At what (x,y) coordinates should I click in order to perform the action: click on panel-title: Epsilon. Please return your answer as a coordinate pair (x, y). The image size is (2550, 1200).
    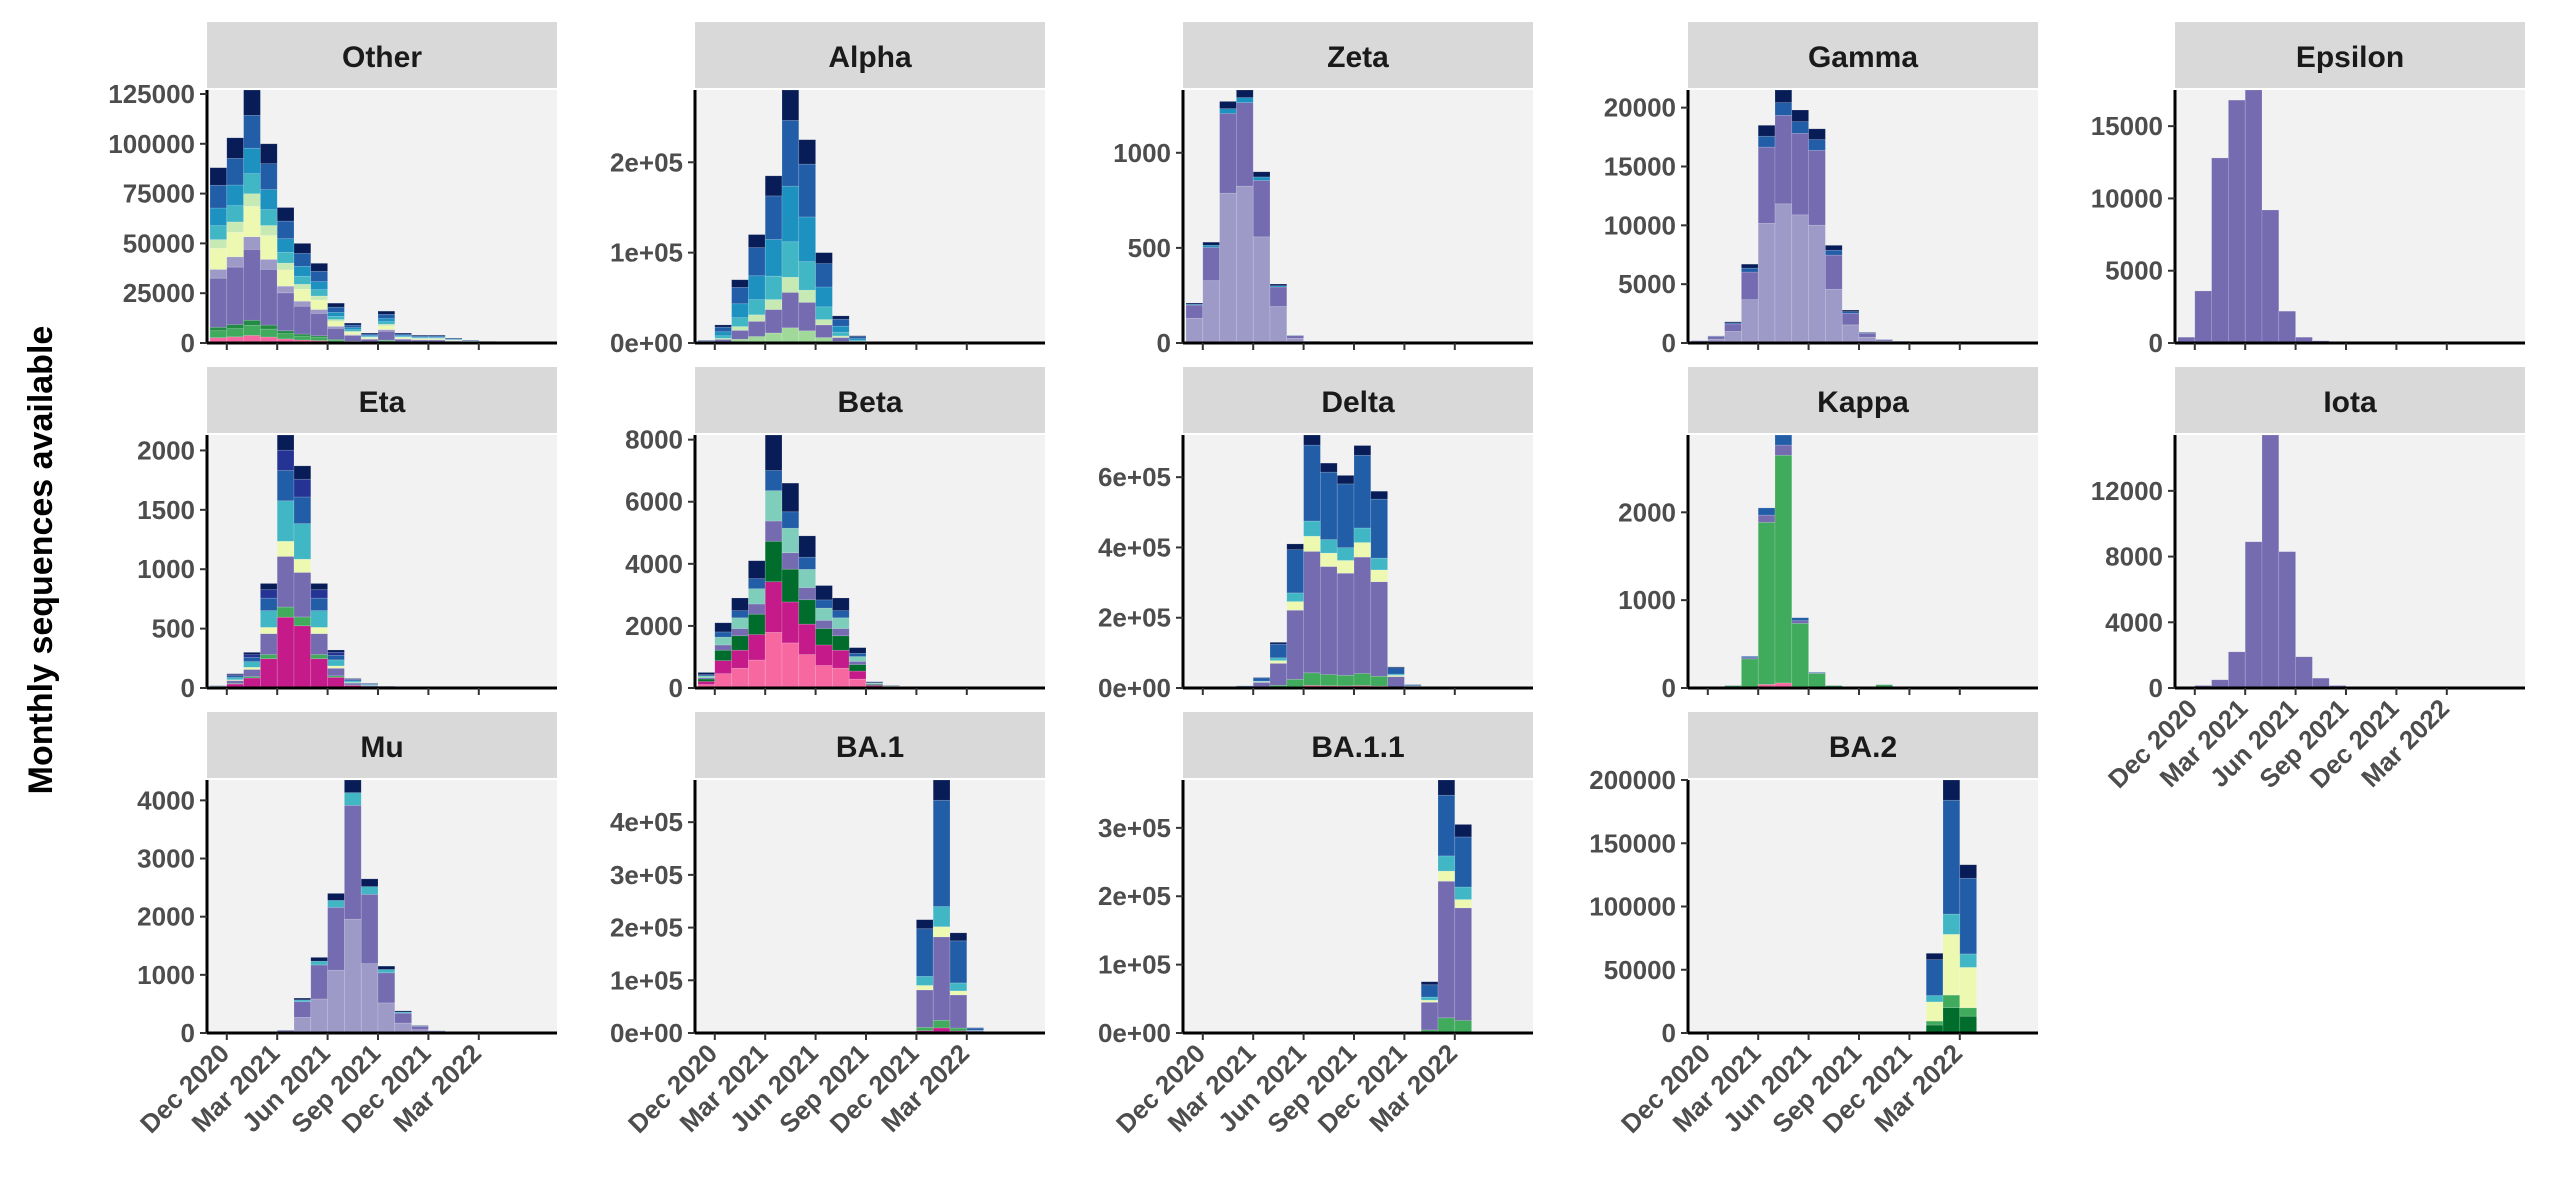
    Looking at the image, I should click on (2350, 57).